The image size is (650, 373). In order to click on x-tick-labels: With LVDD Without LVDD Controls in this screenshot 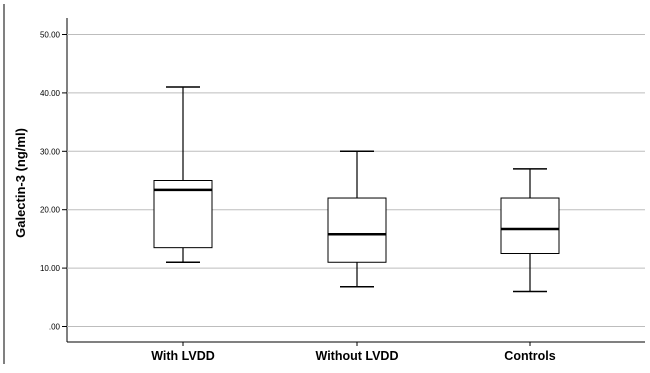, I will do `click(353, 352)`.